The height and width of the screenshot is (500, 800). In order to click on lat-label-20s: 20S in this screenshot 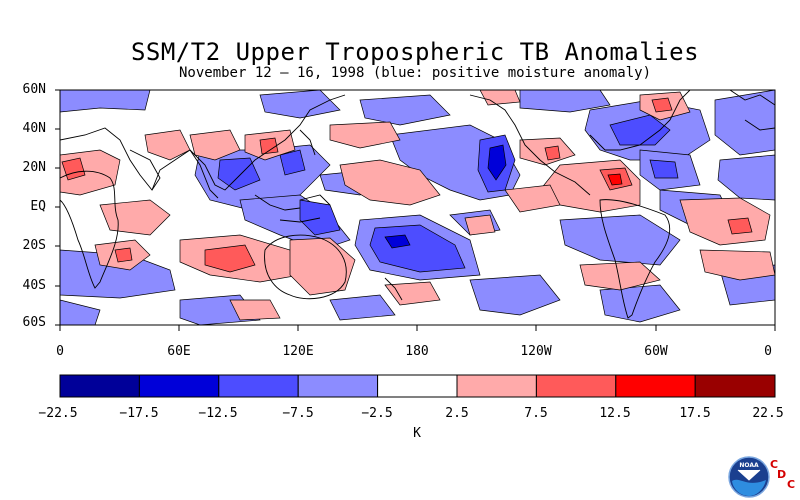, I will do `click(34, 245)`.